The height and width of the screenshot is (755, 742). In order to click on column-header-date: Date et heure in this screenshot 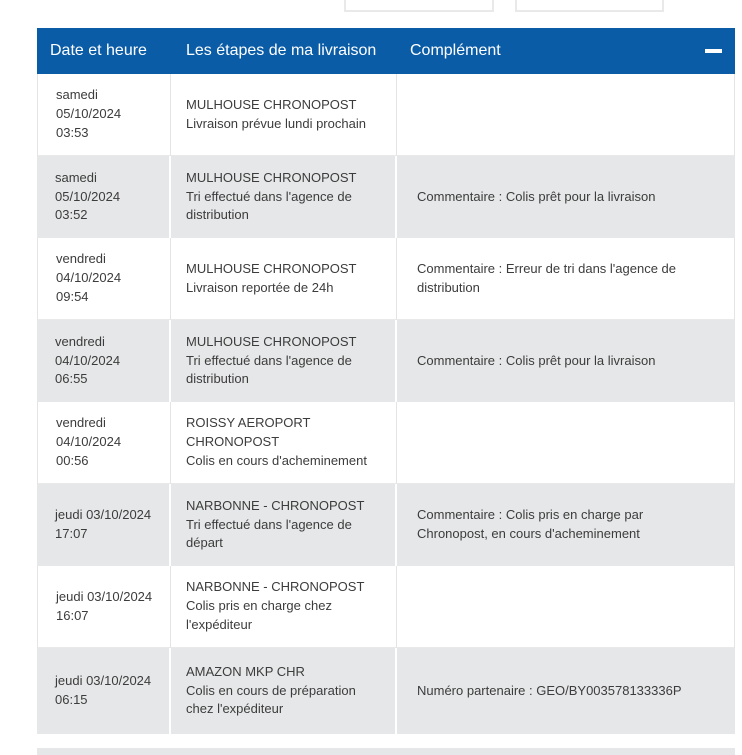, I will do `click(98, 50)`.